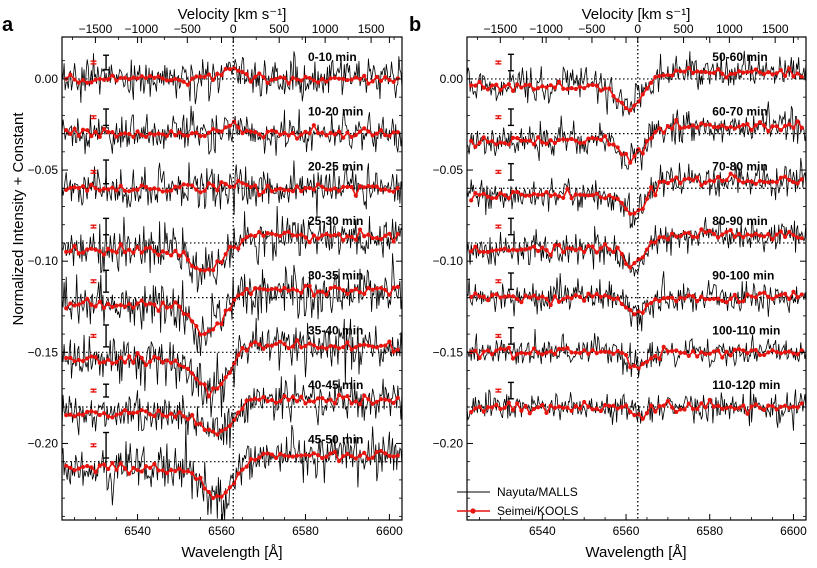  Describe the element at coordinates (335, 276) in the screenshot. I see `spectrum-time-label: 30-35 min` at that location.